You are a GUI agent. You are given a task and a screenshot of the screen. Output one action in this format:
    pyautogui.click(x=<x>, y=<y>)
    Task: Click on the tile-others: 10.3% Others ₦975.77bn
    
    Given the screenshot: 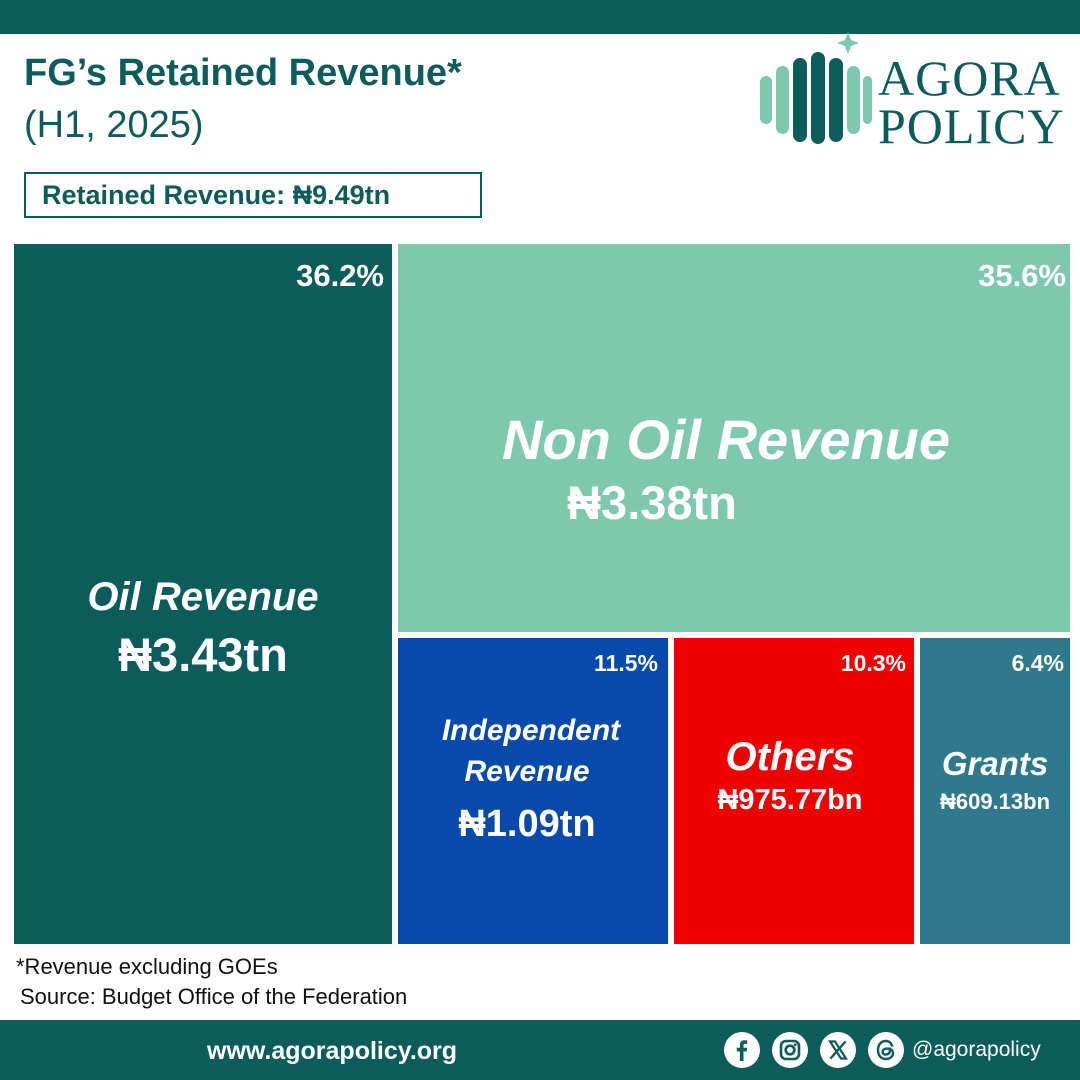 What is the action you would take?
    pyautogui.click(x=794, y=791)
    